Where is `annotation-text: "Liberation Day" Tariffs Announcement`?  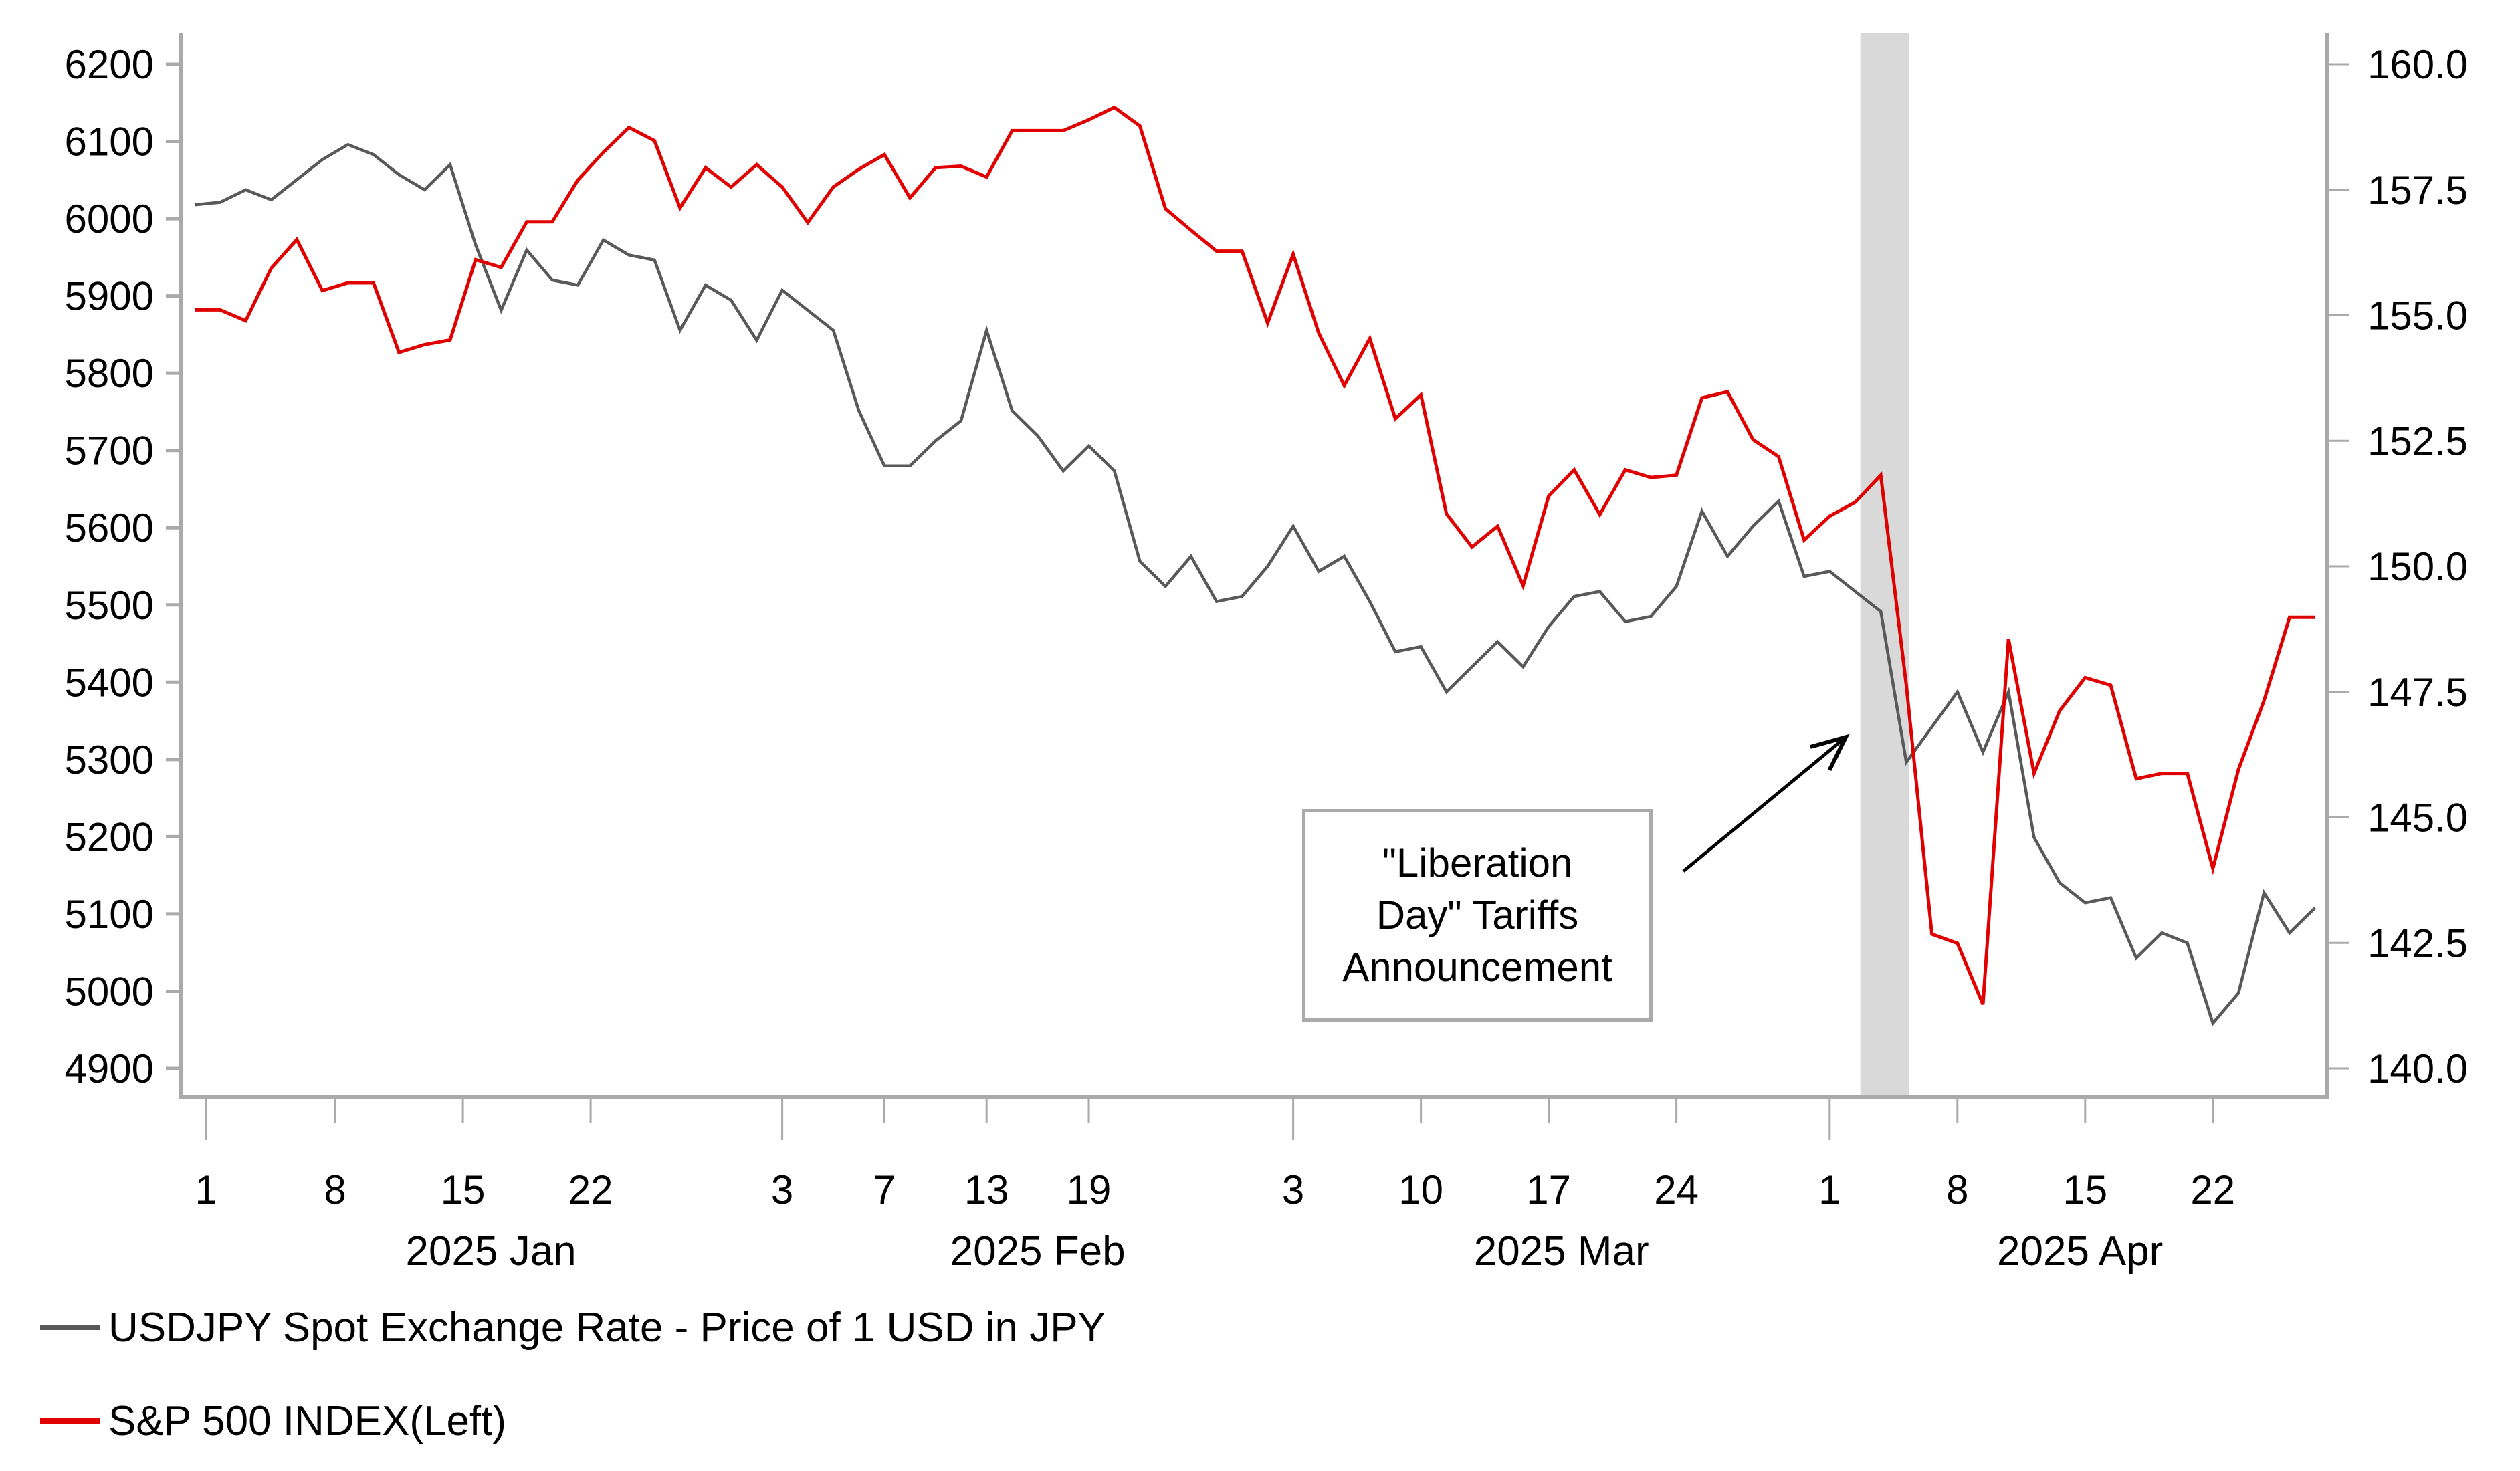 annotation-text: "Liberation Day" Tariffs Announcement is located at coordinates (1477, 915).